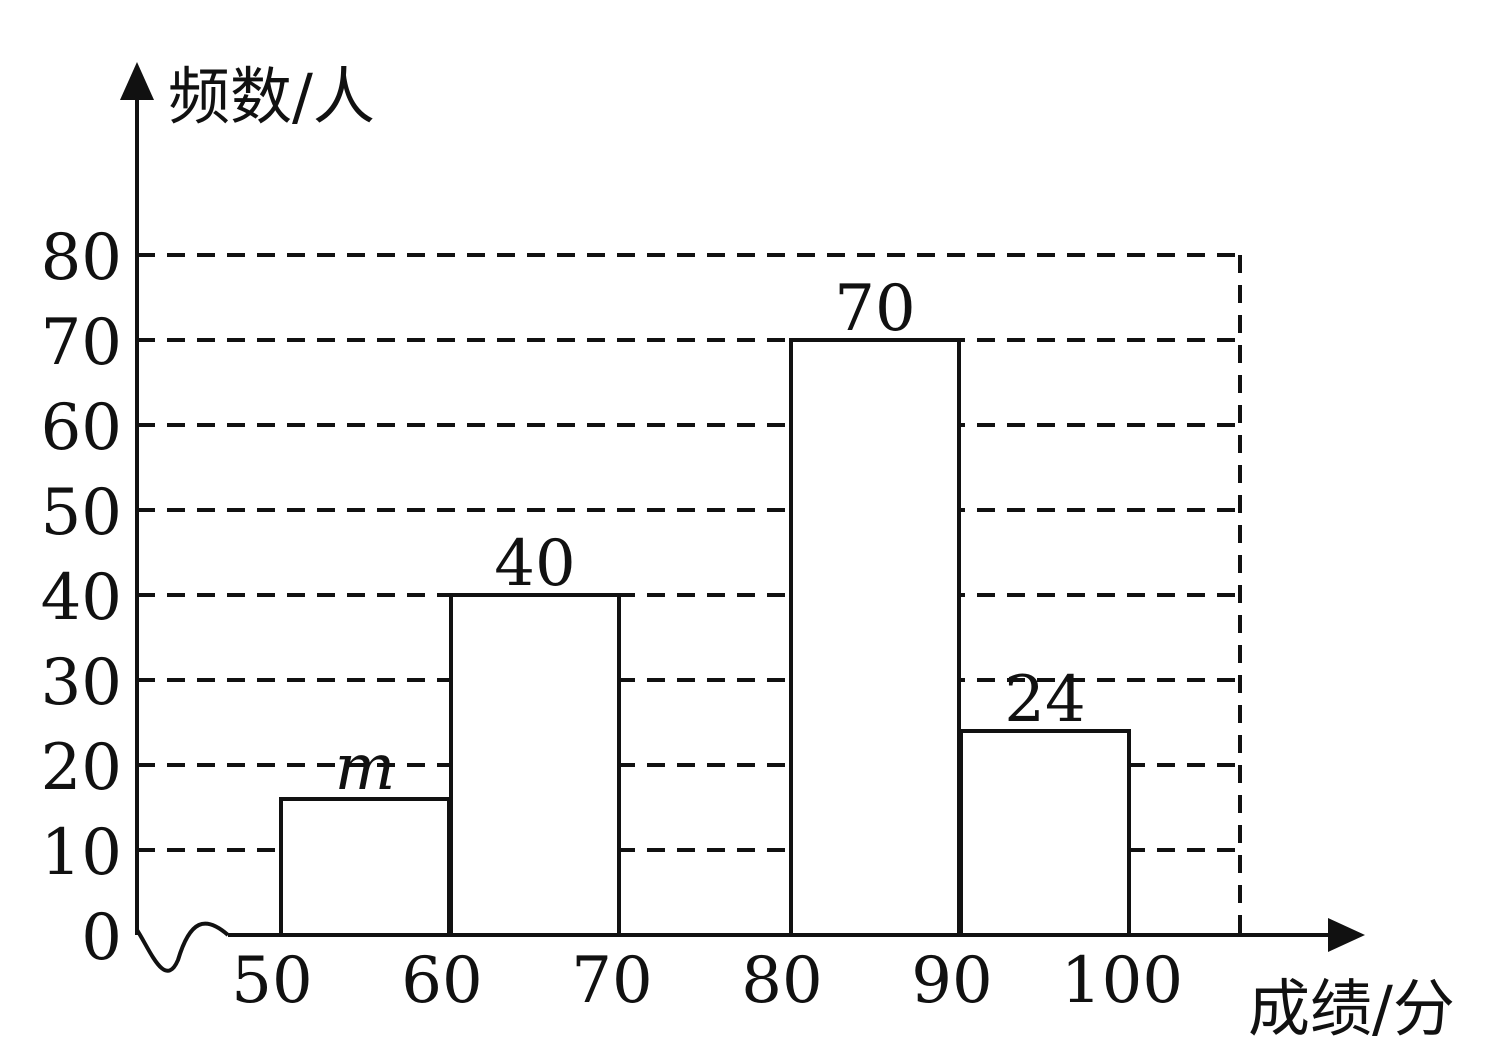 This screenshot has width=1510, height=1038. Describe the element at coordinates (1122, 981) in the screenshot. I see `x-tick-100: 100` at that location.